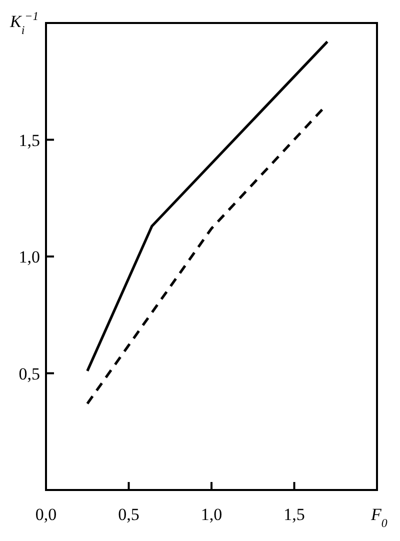  What do you see at coordinates (379, 517) in the screenshot?
I see `x-axis-title: F$_{0}$` at bounding box center [379, 517].